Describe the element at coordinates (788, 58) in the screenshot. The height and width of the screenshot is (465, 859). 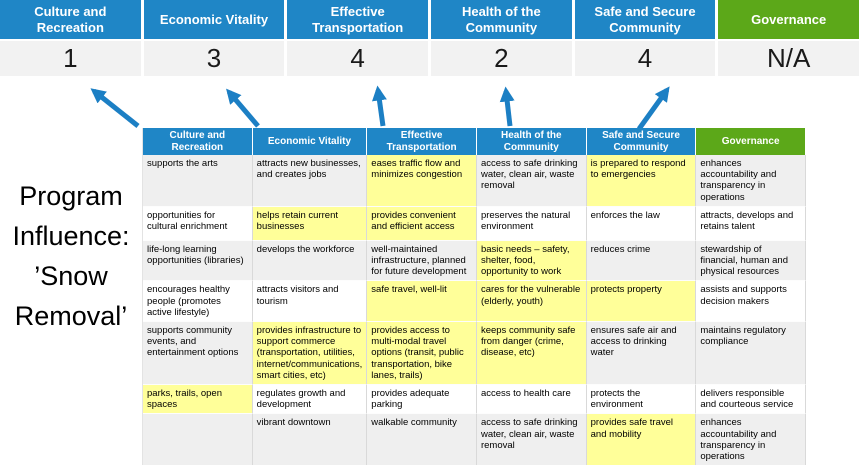
I see `banner-score-value: N/A` at that location.